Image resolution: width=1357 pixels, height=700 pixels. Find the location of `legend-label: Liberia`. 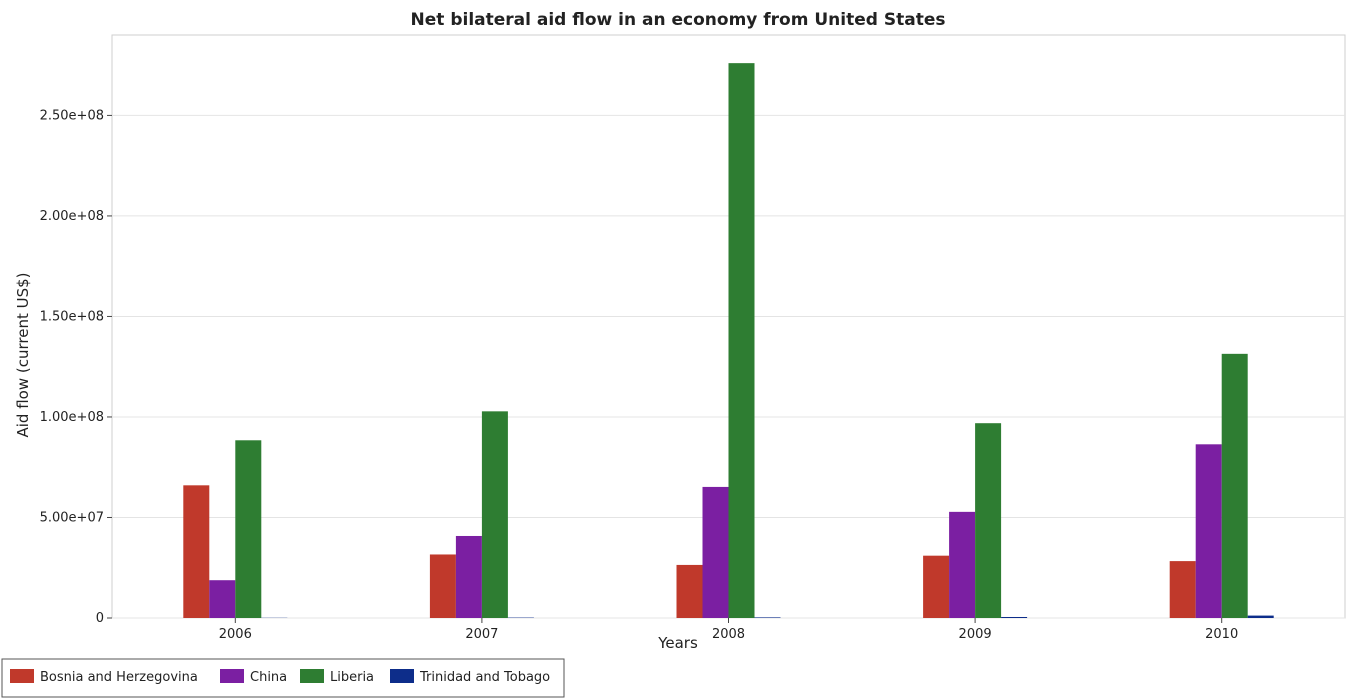

legend-label: Liberia is located at coordinates (352, 677).